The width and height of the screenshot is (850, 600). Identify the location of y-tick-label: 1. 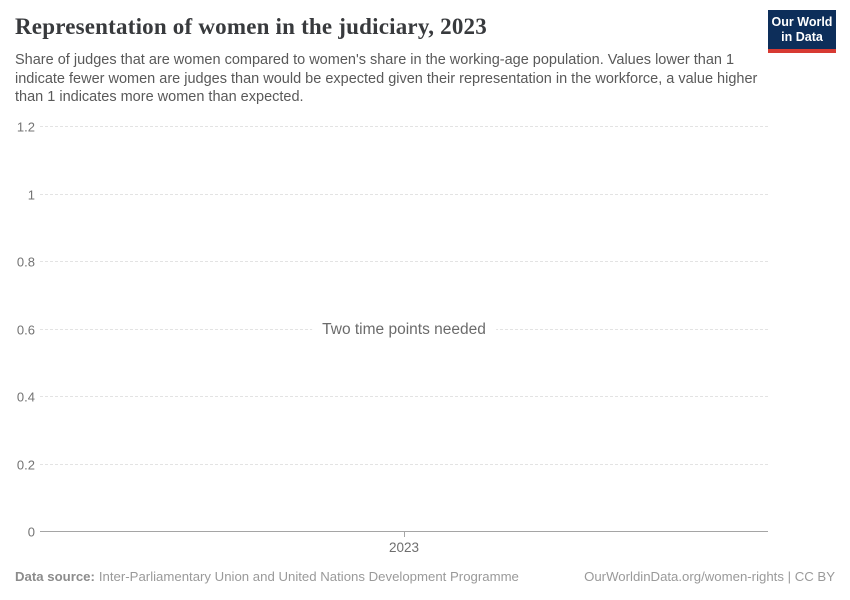
(31, 194).